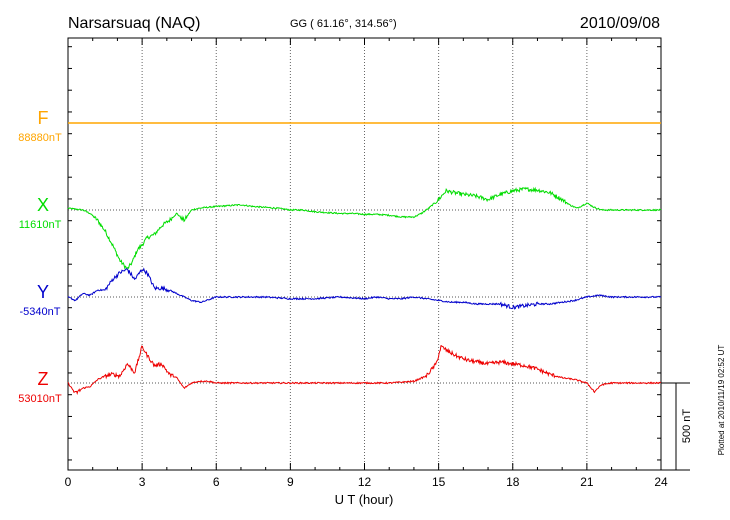 The width and height of the screenshot is (730, 520). Describe the element at coordinates (364, 288) in the screenshot. I see `series-line-y` at that location.